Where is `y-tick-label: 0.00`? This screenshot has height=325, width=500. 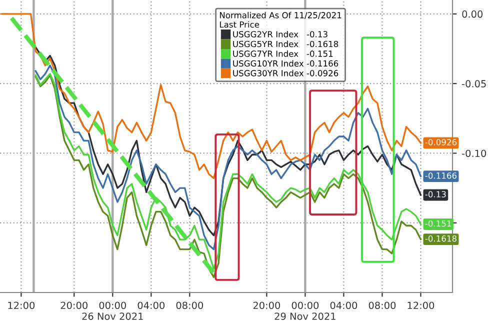 y-tick-label: 0.00 is located at coordinates (472, 14).